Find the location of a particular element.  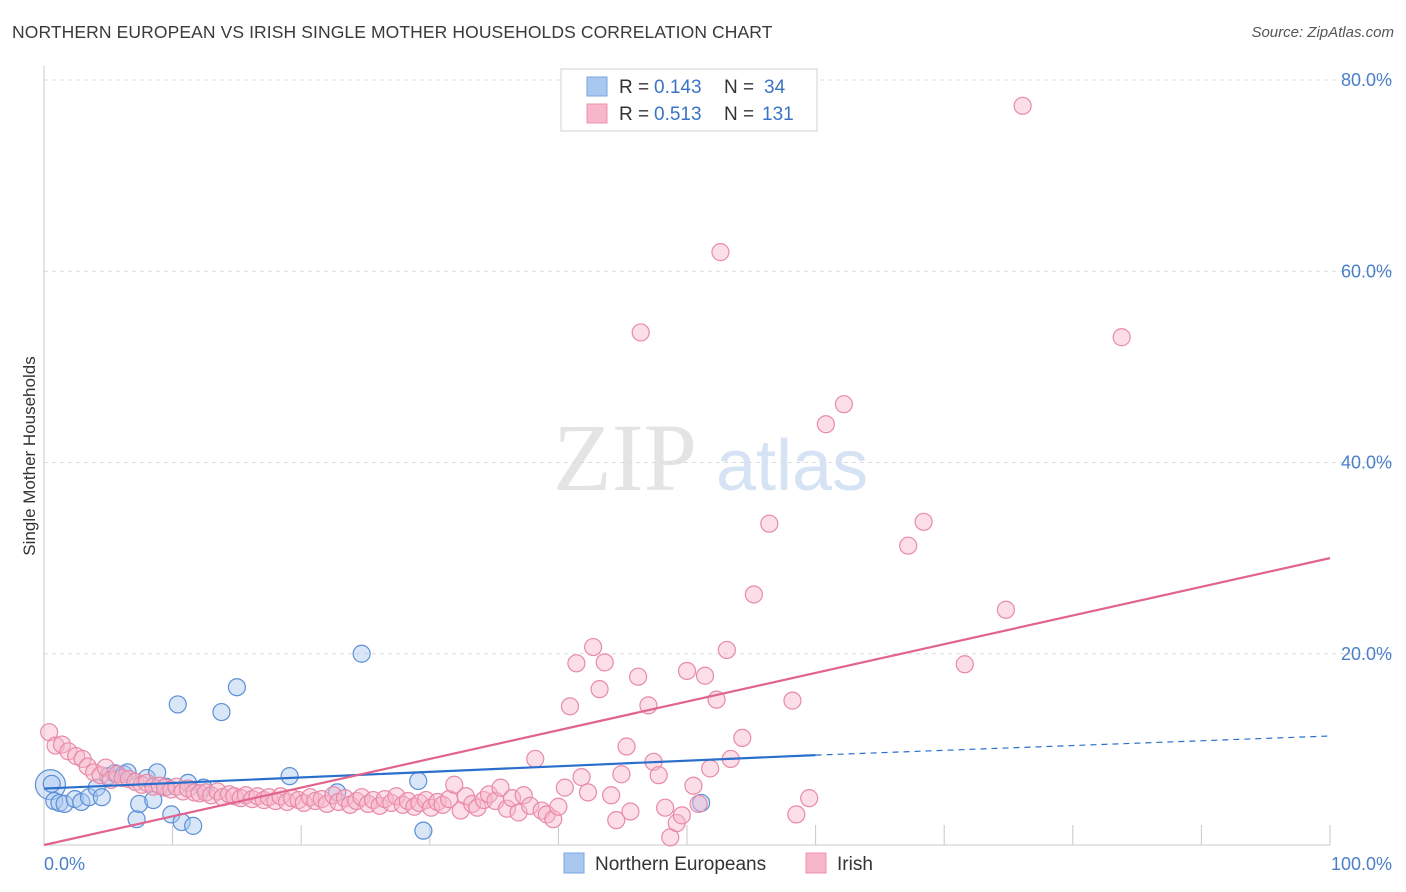

series-legend: Northern Europeans Irish is located at coordinates (718, 863).